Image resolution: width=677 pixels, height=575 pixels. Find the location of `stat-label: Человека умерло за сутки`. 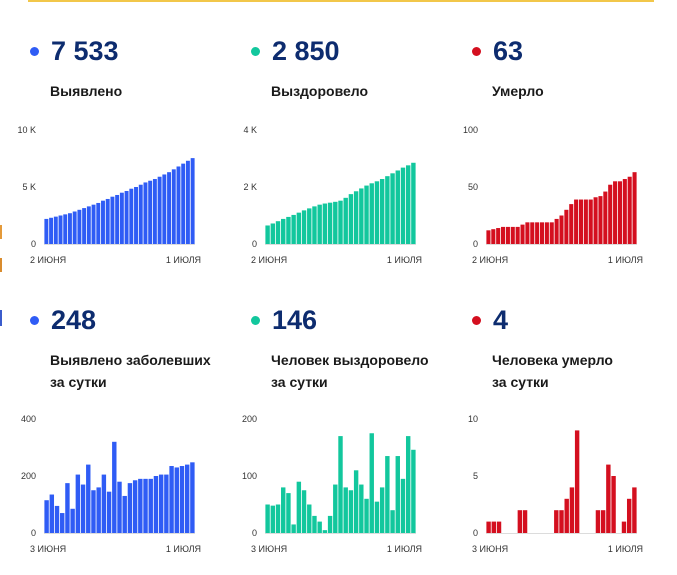

stat-label: Человека умерло за сутки is located at coordinates (552, 371).